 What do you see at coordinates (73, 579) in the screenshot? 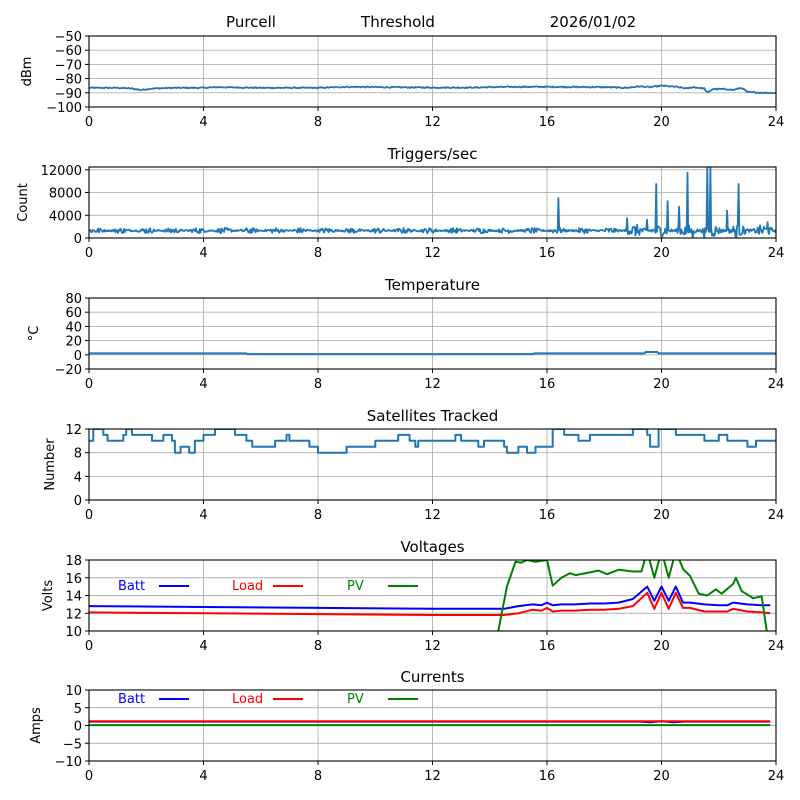
I see `y-tick-label: 16` at bounding box center [73, 579].